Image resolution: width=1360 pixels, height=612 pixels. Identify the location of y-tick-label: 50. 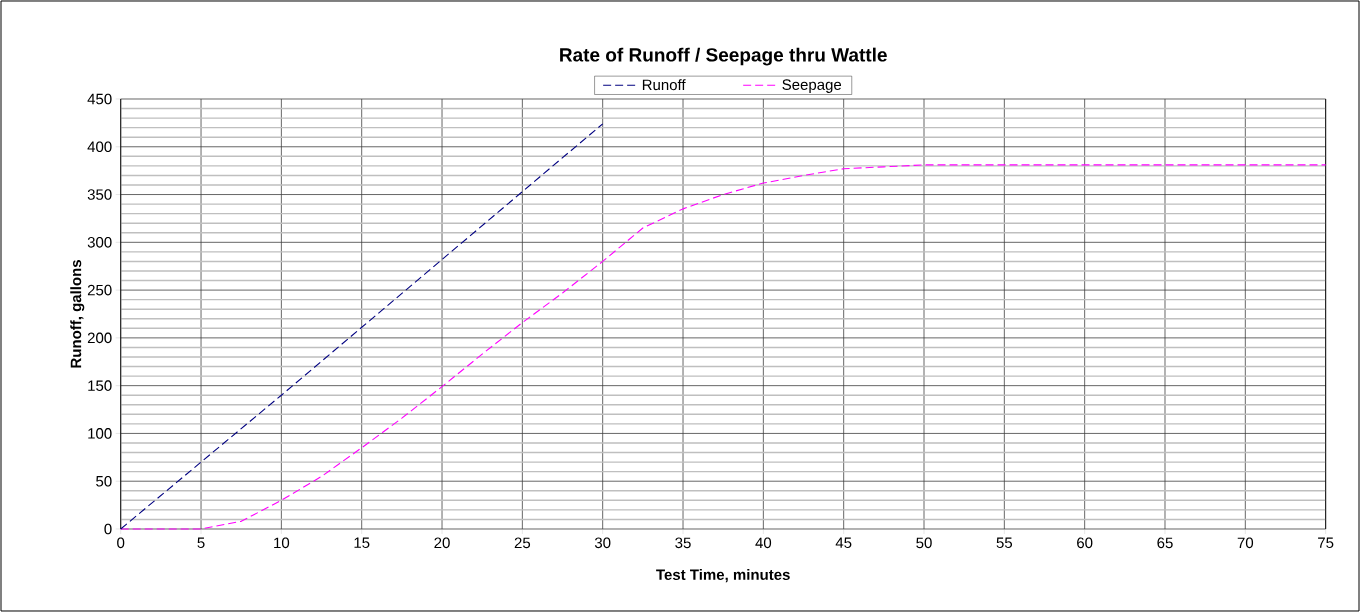
(104, 481).